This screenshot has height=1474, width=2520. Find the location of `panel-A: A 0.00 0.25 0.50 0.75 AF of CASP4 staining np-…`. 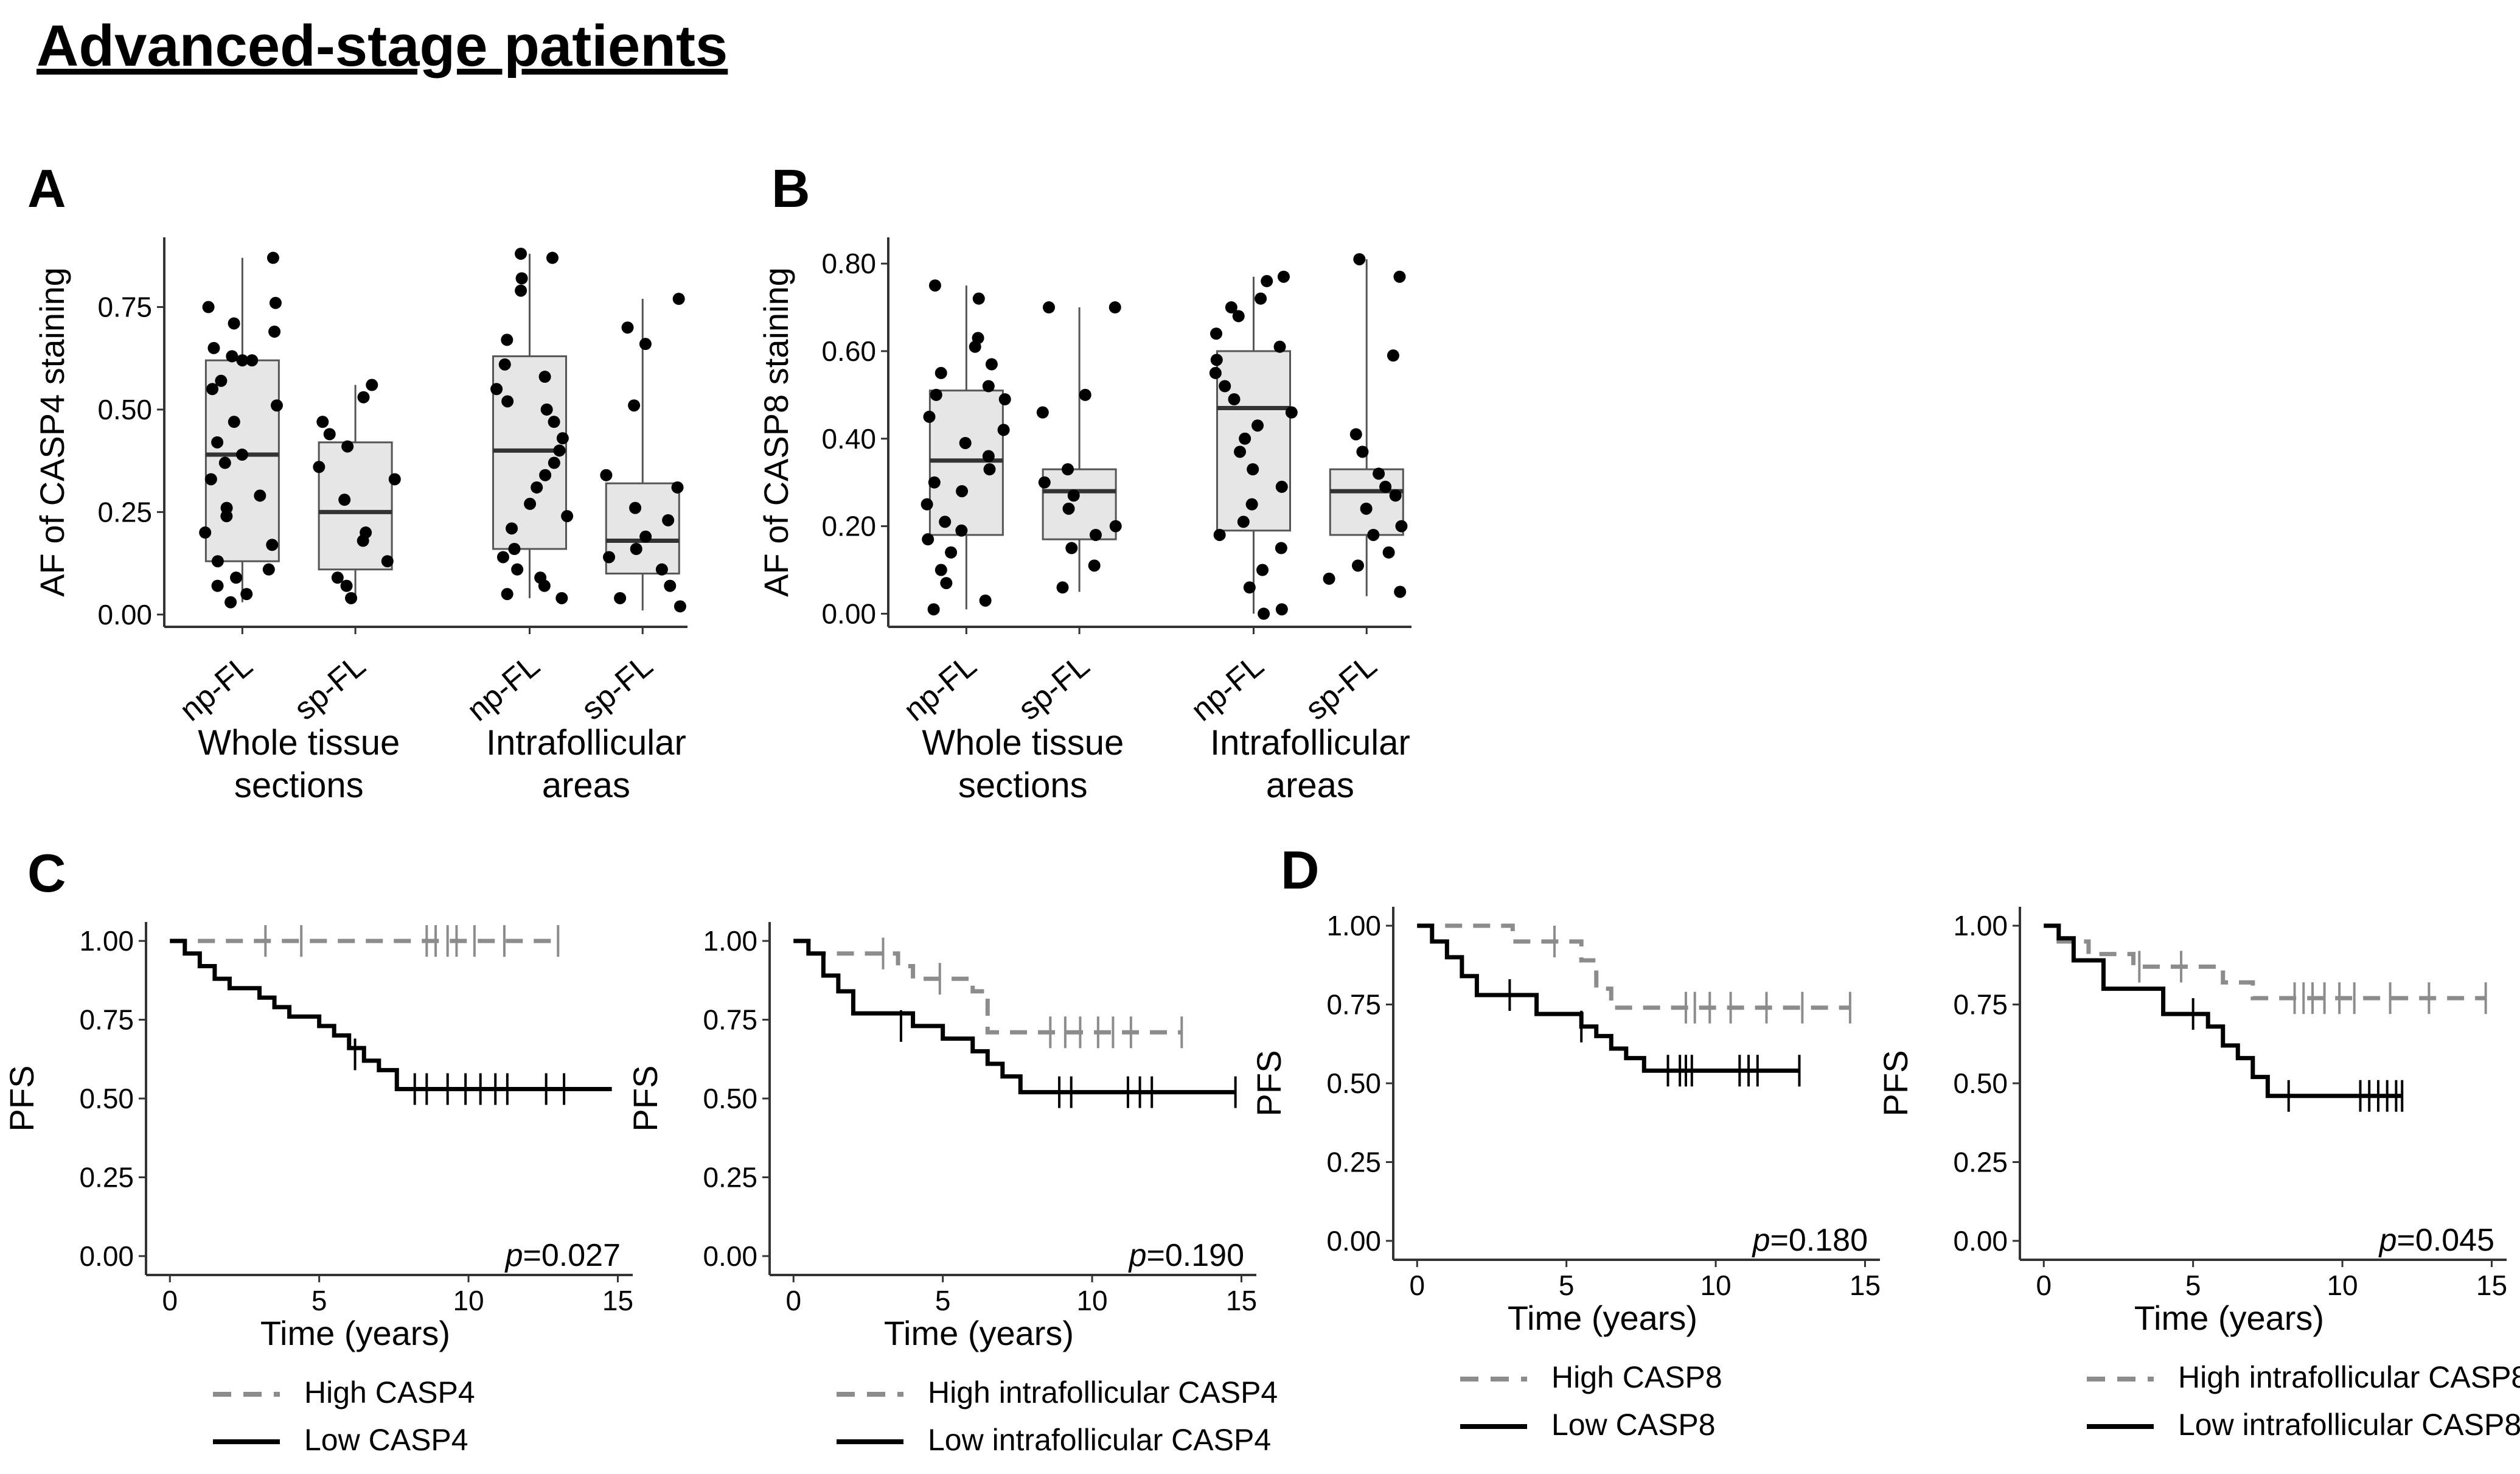

panel-A: A 0.00 0.25 0.50 0.75 AF of CASP4 staining np-… is located at coordinates (357, 481).